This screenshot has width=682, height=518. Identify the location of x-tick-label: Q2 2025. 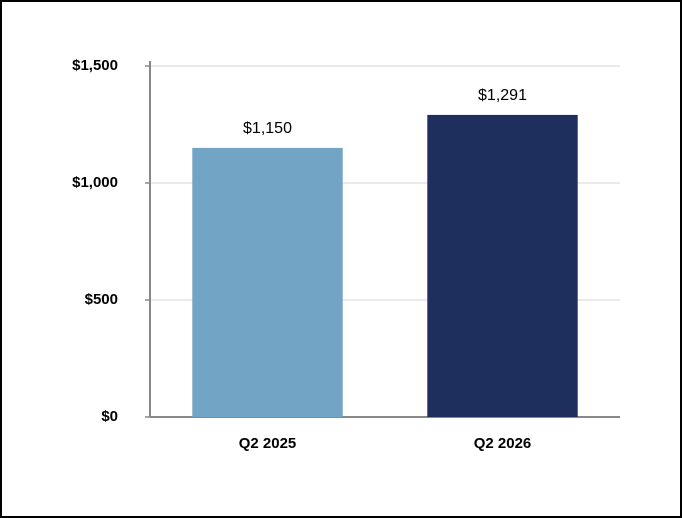
(268, 443).